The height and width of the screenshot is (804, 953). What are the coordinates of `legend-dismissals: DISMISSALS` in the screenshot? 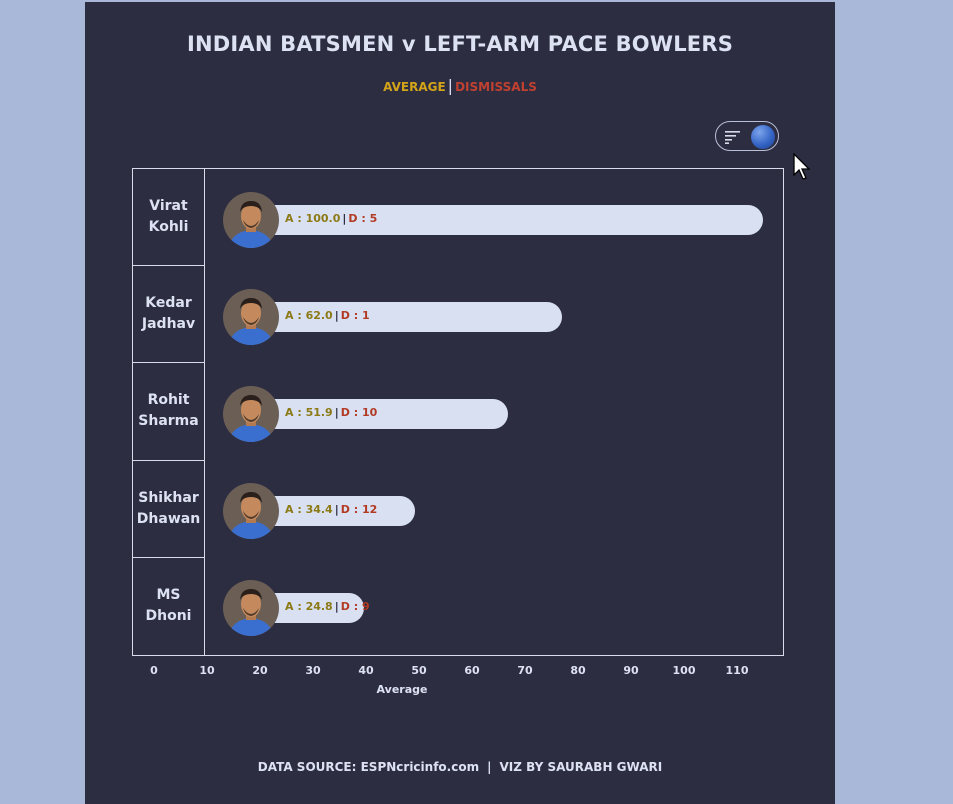 It's located at (496, 87).